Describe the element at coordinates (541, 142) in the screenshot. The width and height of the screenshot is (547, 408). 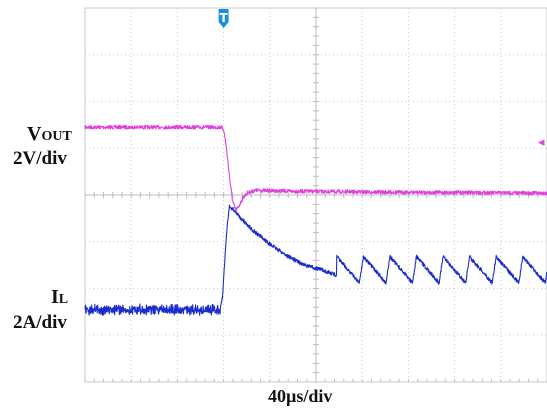
I see `level-marker: ◂` at that location.